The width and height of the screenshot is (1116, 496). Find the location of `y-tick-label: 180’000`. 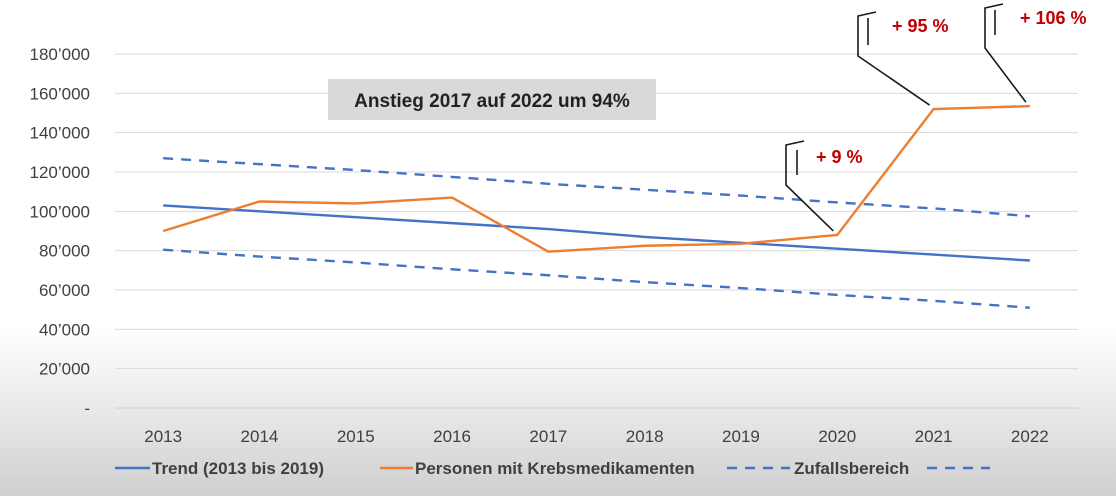

y-tick-label: 180’000 is located at coordinates (59, 54).